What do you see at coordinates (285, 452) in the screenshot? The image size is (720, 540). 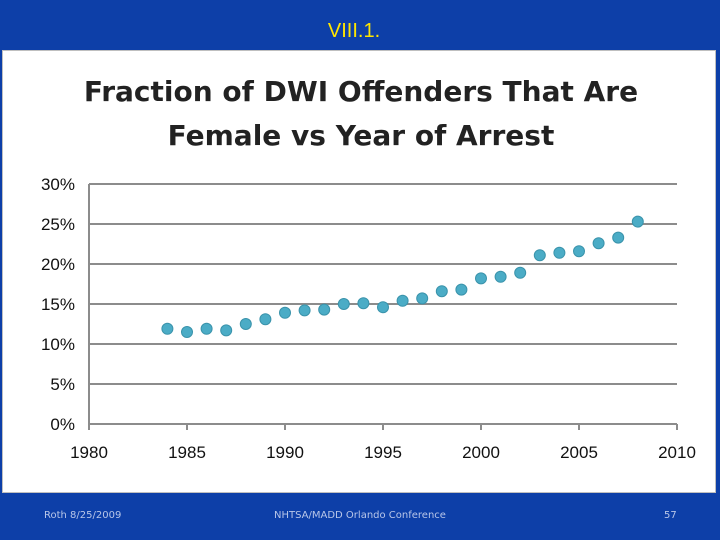 I see `x-tick-label: 1990` at bounding box center [285, 452].